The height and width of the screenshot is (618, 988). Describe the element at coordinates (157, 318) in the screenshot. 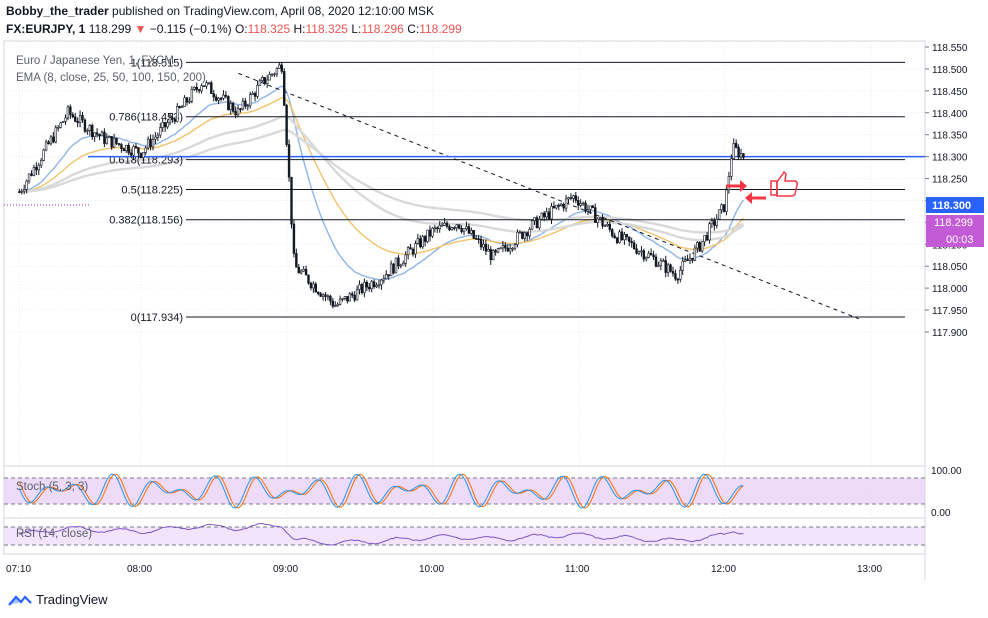

I see `fib-level-label: 0(117.934)` at that location.